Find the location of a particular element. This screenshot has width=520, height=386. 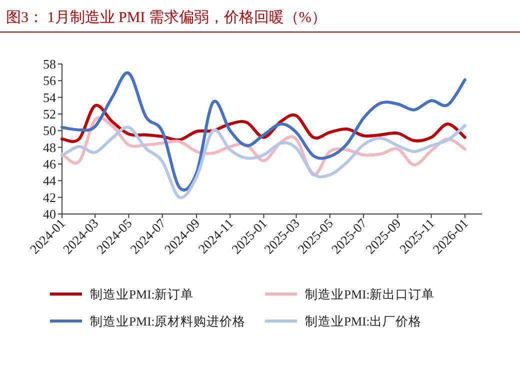

legend-label: 制造业PMI:出厂价格 is located at coordinates (363, 321).